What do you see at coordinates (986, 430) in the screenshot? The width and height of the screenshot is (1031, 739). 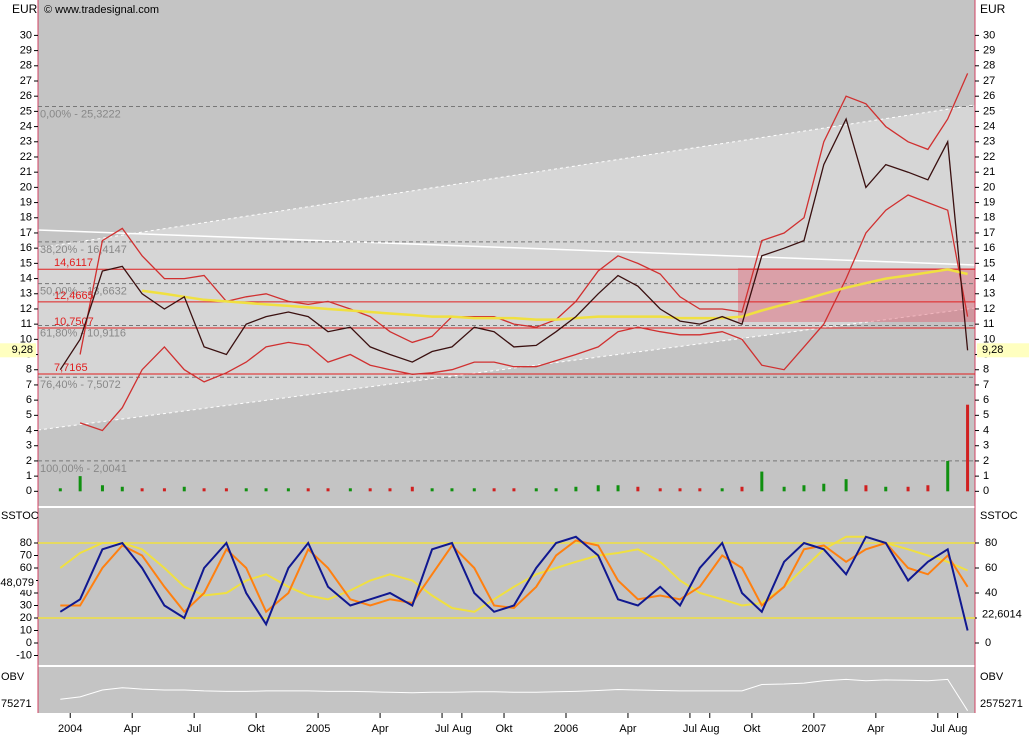 I see `y-tick-label: 4` at bounding box center [986, 430].